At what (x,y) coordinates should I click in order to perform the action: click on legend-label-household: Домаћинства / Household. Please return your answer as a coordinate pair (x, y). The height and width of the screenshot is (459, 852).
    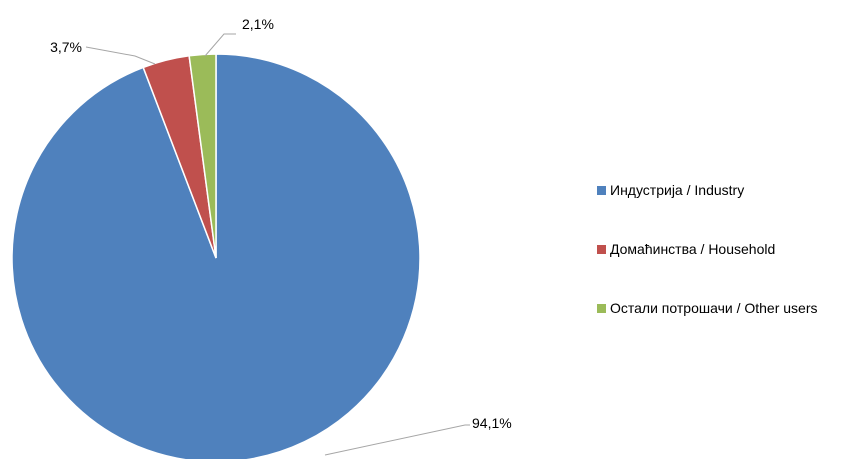
    Looking at the image, I should click on (693, 249).